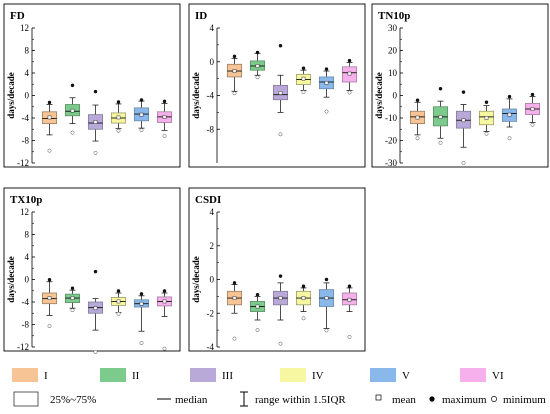 The width and height of the screenshot is (550, 414). What do you see at coordinates (208, 200) in the screenshot?
I see `panel-title: CSDI` at bounding box center [208, 200].